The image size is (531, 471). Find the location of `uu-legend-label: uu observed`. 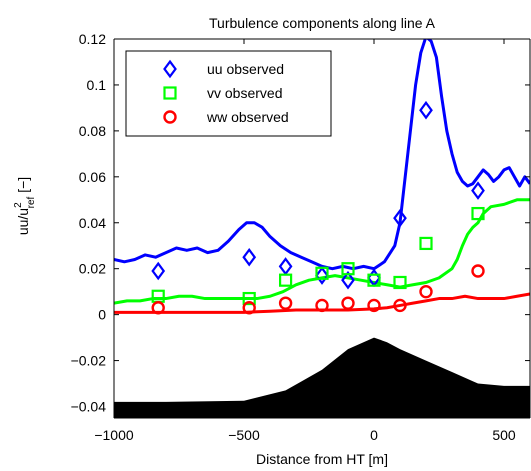

uu-legend-label: uu observed is located at coordinates (245, 69).